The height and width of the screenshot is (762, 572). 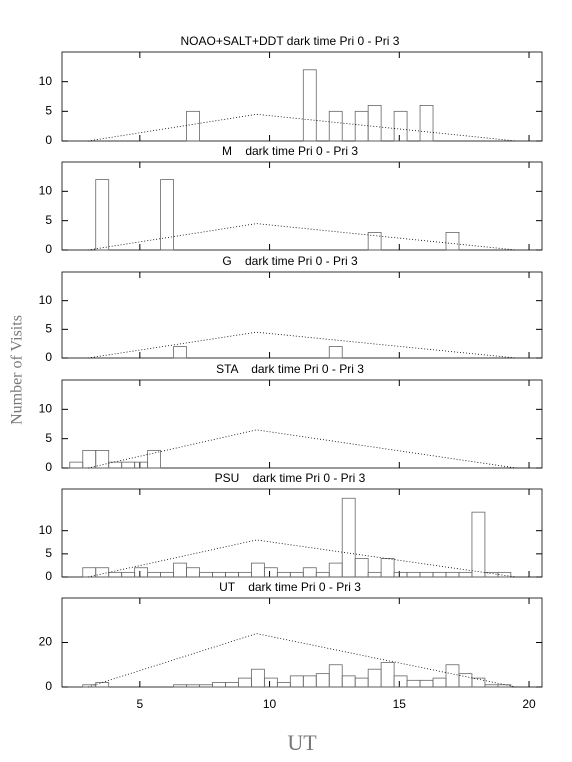 I want to click on x-tick-label: 15, so click(x=400, y=704).